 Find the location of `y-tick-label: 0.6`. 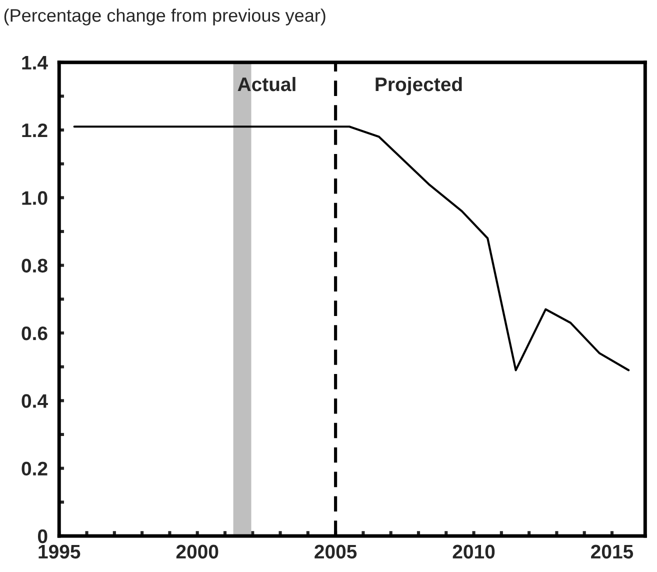

y-tick-label: 0.6 is located at coordinates (35, 333).